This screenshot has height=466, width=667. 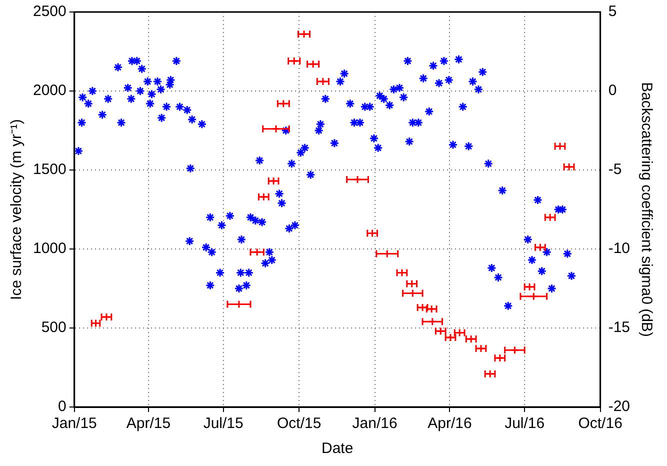 I want to click on y-tick-label: 500, so click(x=53, y=327).